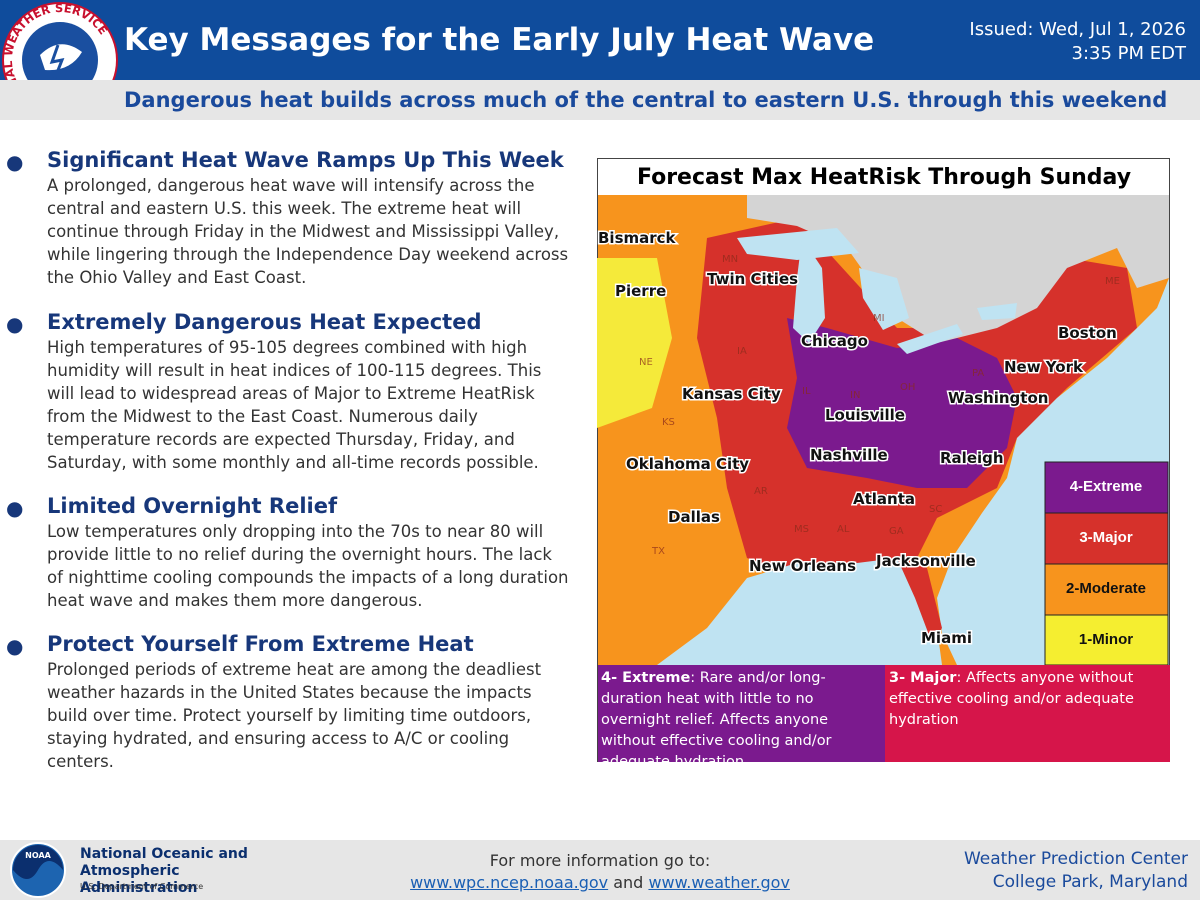 This screenshot has width=1200, height=900. Describe the element at coordinates (264, 322) in the screenshot. I see `message-heading: Extremely Dangerous Heat Expected` at that location.